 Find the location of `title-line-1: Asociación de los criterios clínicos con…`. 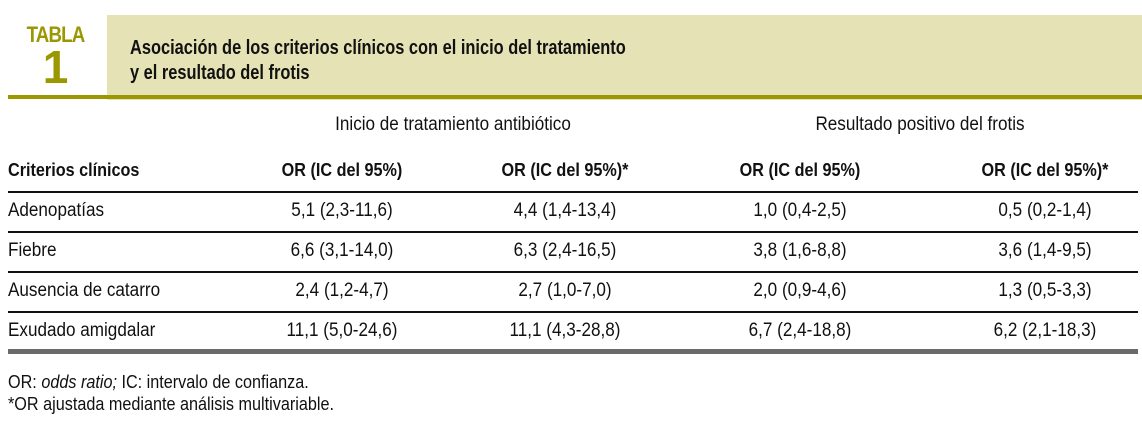

title-line-1: Asociación de los criterios clínicos con… is located at coordinates (378, 48).